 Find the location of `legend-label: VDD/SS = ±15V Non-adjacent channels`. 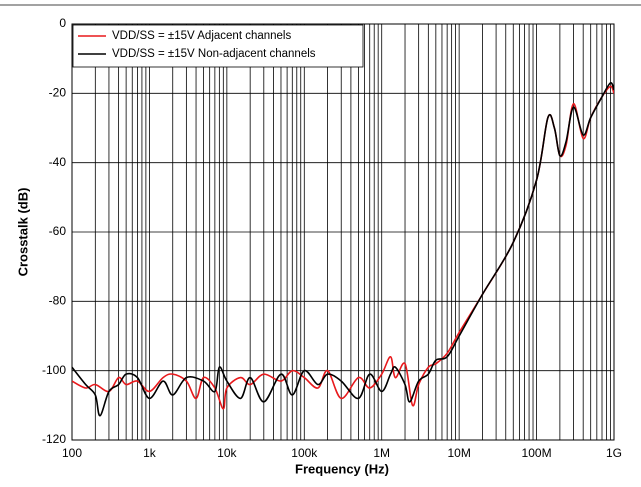

legend-label: VDD/SS = ±15V Non-adjacent channels is located at coordinates (214, 54).